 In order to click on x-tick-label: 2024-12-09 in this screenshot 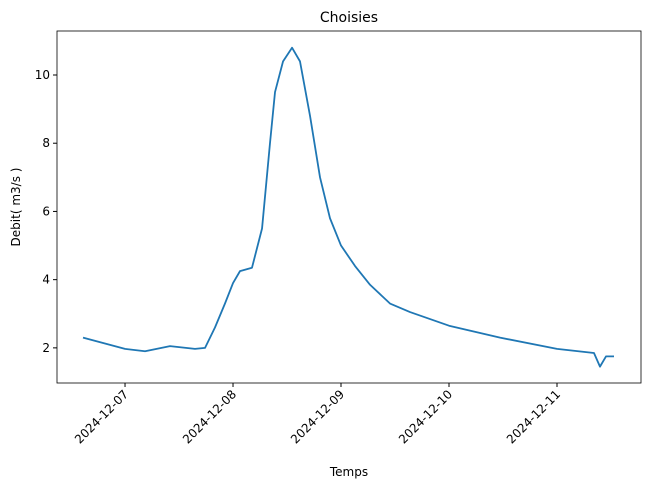, I will do `click(317, 416)`.